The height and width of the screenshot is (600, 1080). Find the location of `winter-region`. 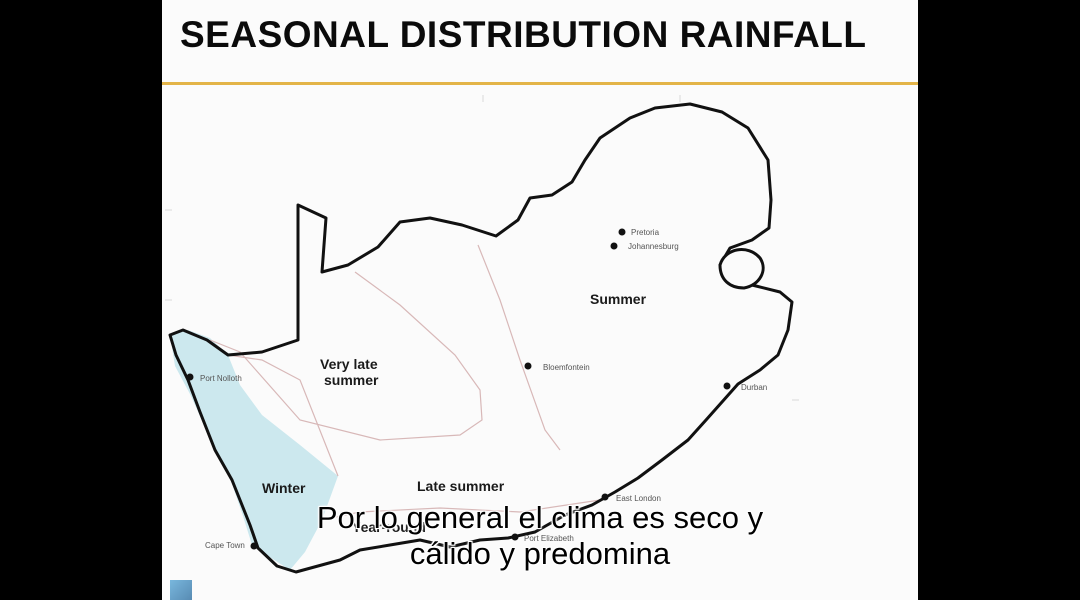

winter-region is located at coordinates (254, 450).